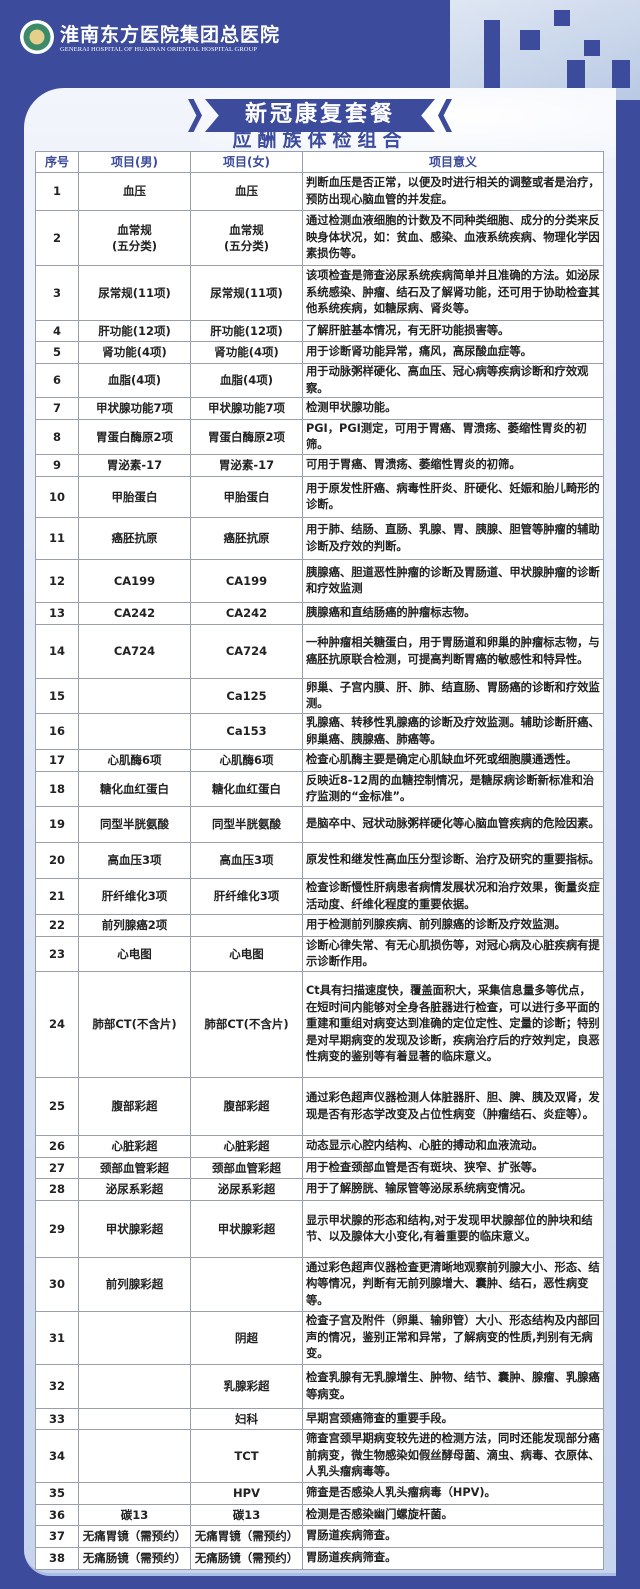 The height and width of the screenshot is (1589, 640). I want to click on seq-cell: 34, so click(57, 1456).